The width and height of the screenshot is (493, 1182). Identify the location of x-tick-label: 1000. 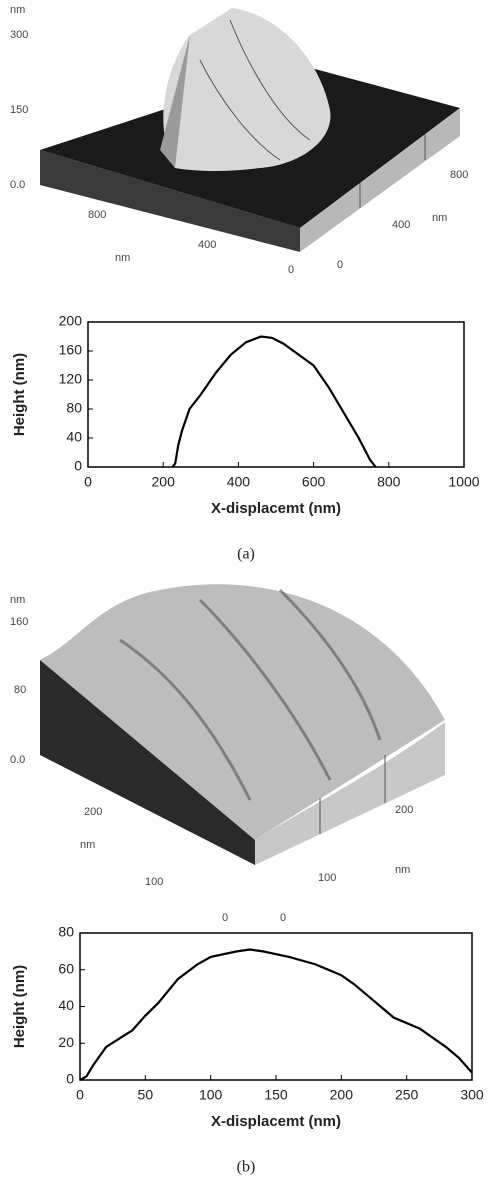
(463, 482).